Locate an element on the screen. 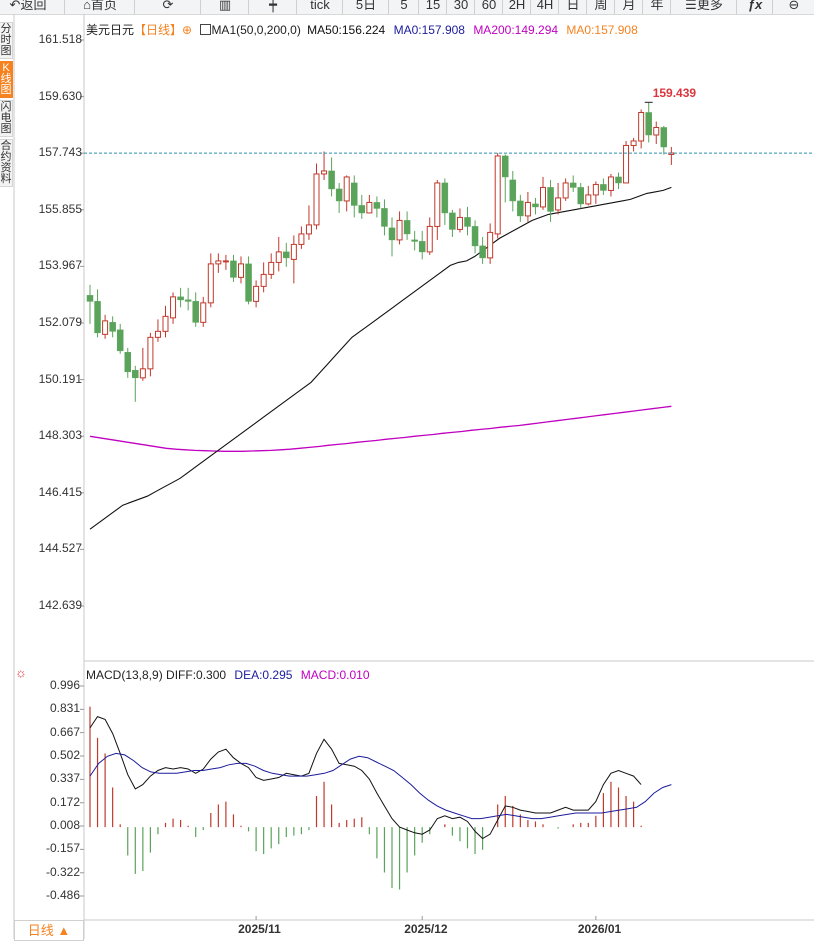 The width and height of the screenshot is (814, 941). bar-chart-button: ▥ is located at coordinates (224, 7).